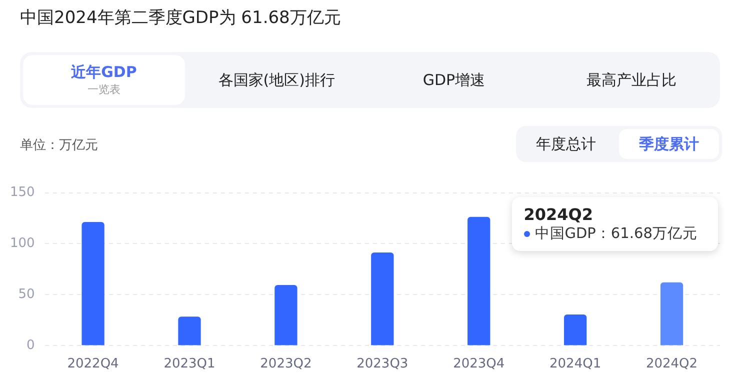  I want to click on y-tick-label: 50, so click(26, 294).